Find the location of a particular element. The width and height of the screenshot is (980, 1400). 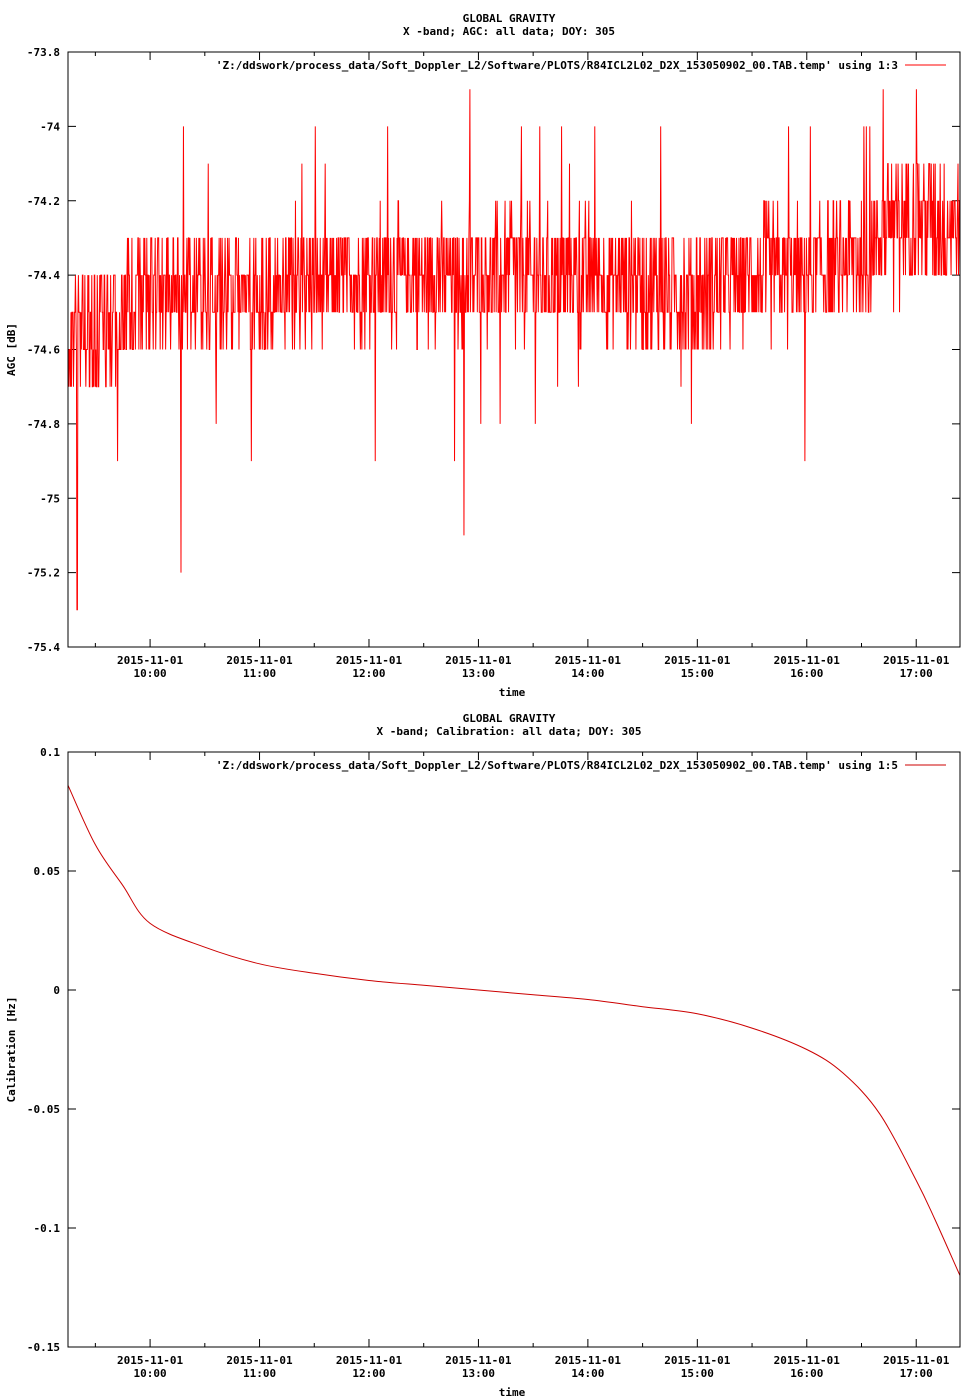

y-axis-label: Calibration [Hz] is located at coordinates (11, 1050).